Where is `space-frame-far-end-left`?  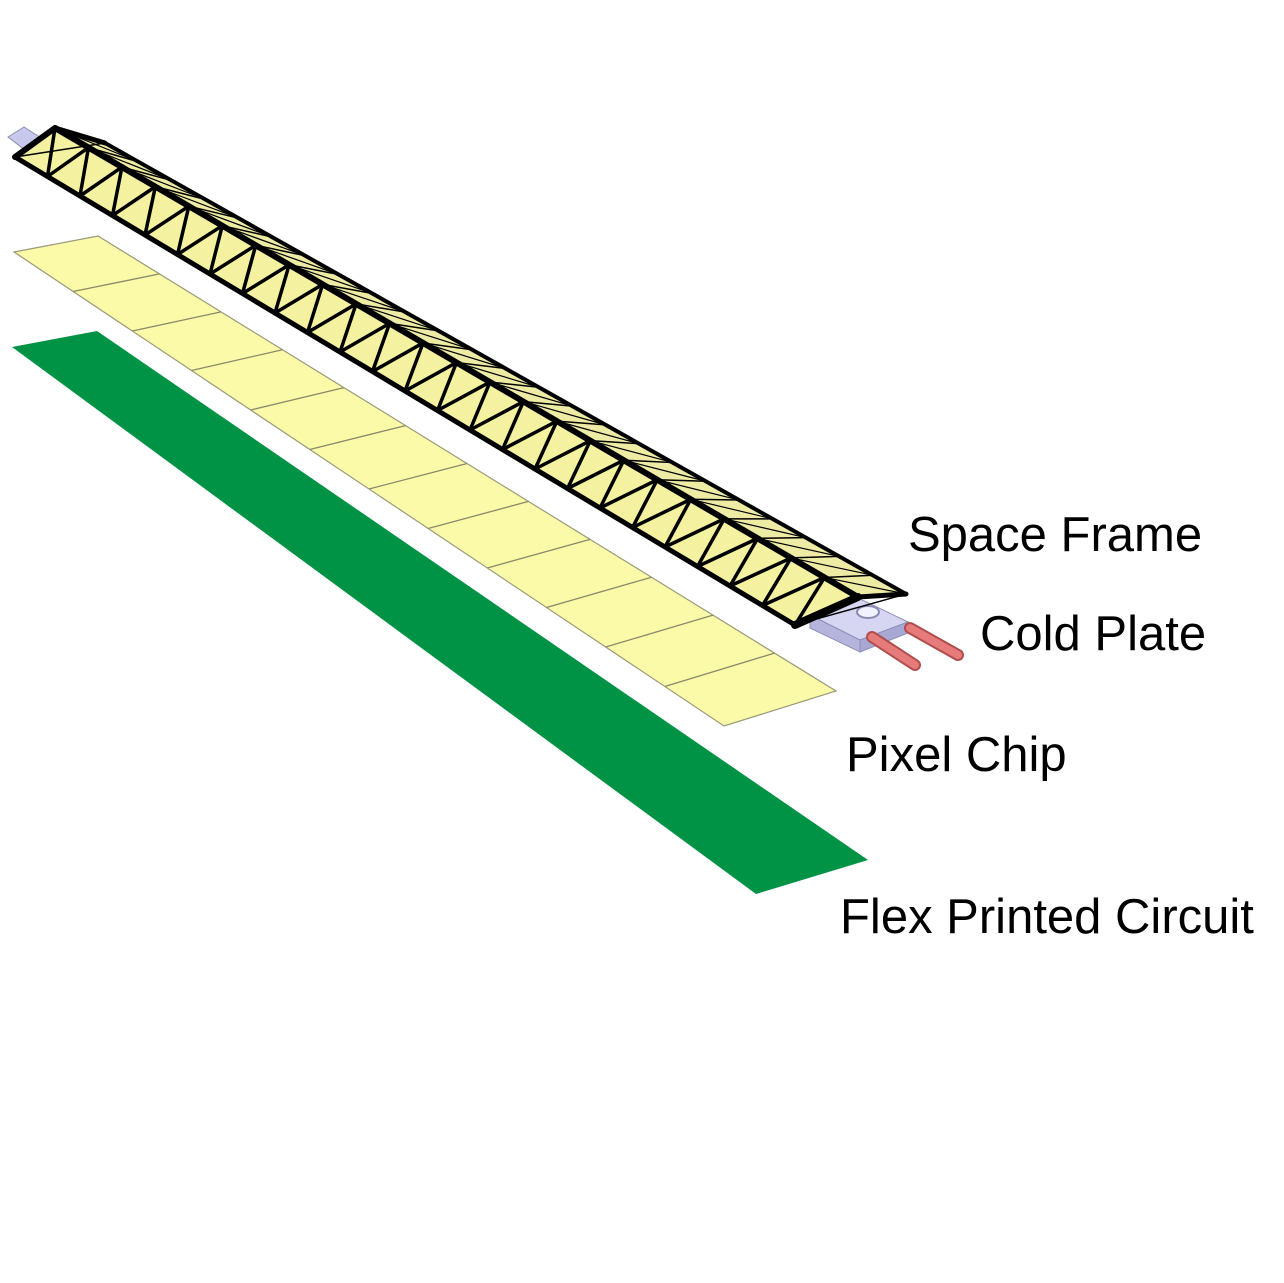
space-frame-far-end-left is located at coordinates (826, 611).